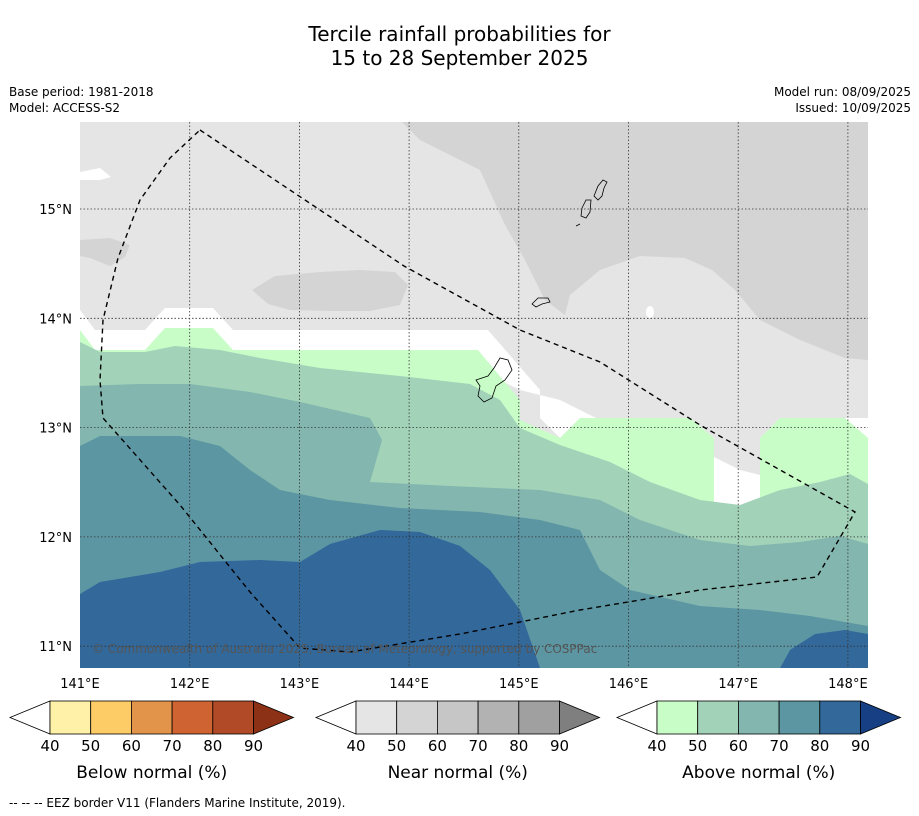 The image size is (919, 816). I want to click on lat-tick-label: 11°N, so click(55, 647).